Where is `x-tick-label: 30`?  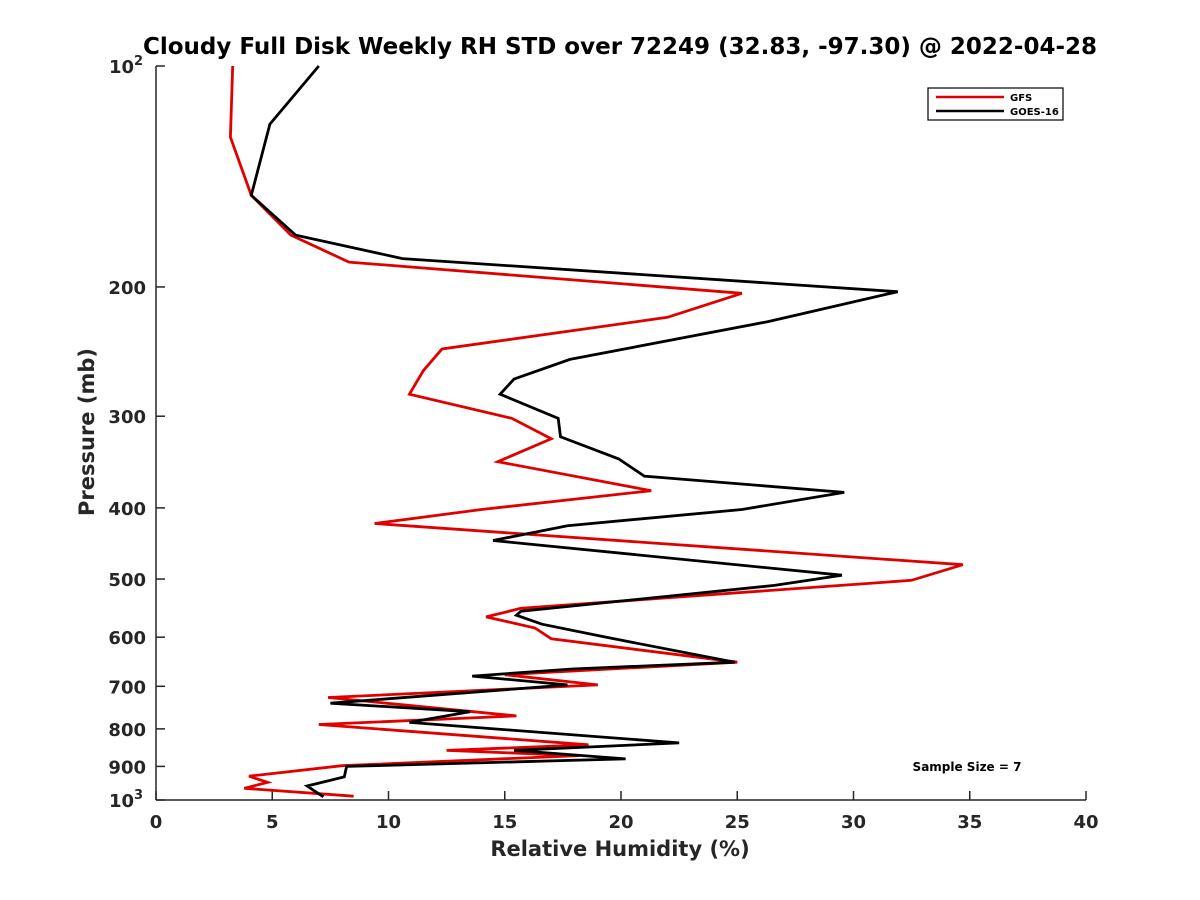 x-tick-label: 30 is located at coordinates (853, 822).